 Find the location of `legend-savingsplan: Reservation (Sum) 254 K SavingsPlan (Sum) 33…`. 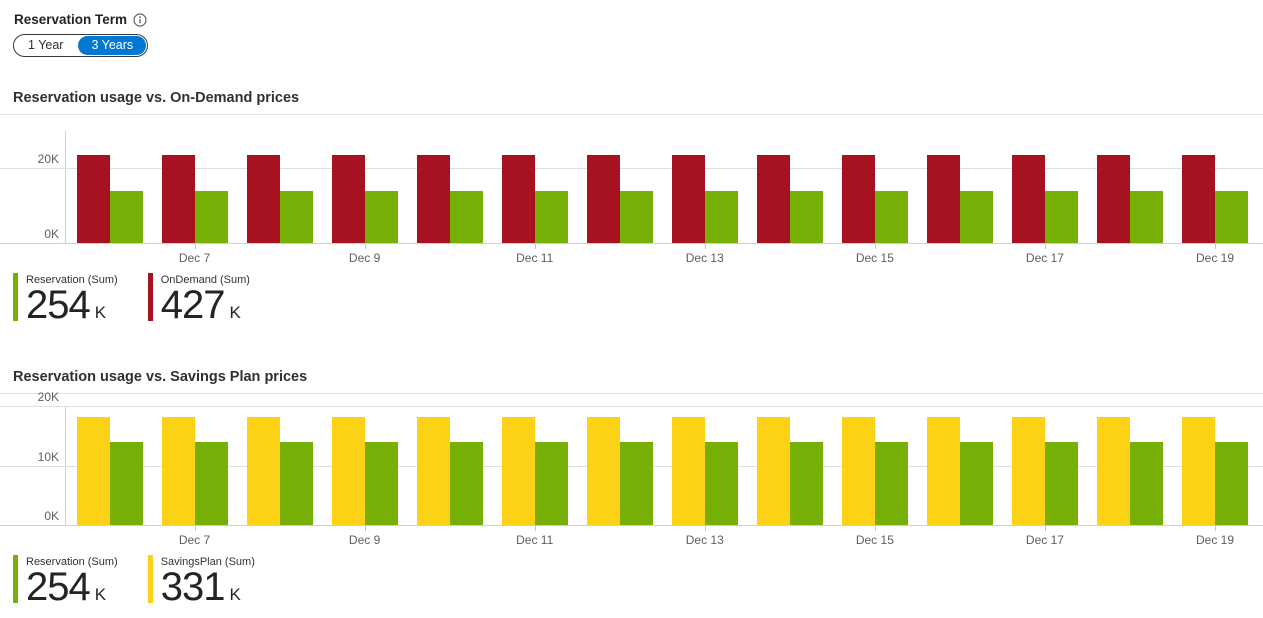

legend-savingsplan: Reservation (Sum) 254 K SavingsPlan (Sum) 33… is located at coordinates (638, 582).